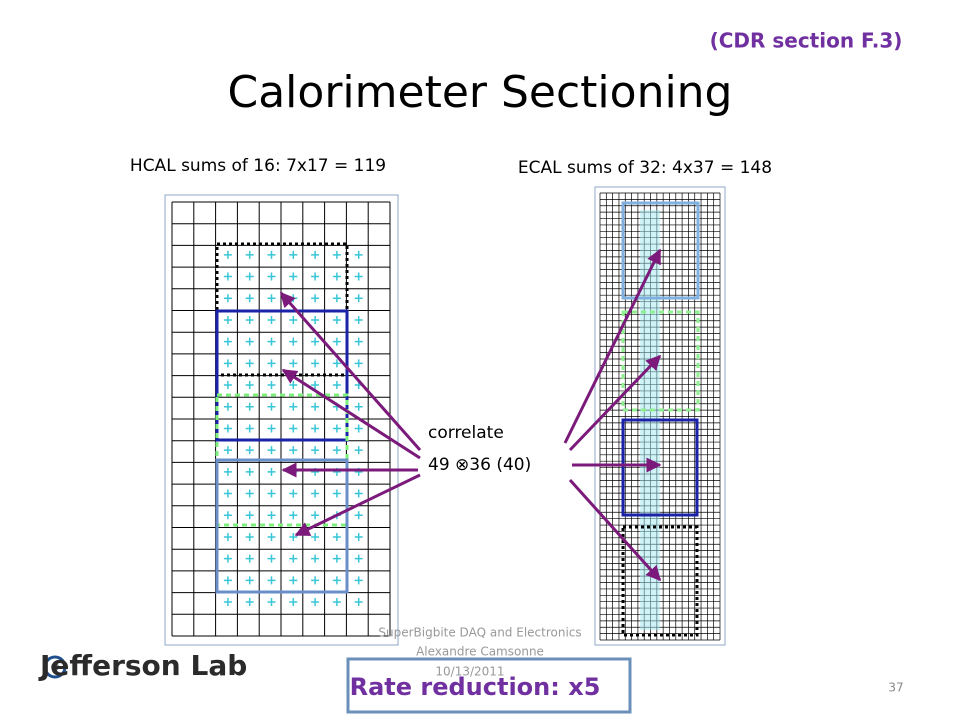 The height and width of the screenshot is (720, 960). Describe the element at coordinates (479, 465) in the screenshot. I see `correlate-numbers: 49 ⊗36 (40)` at that location.